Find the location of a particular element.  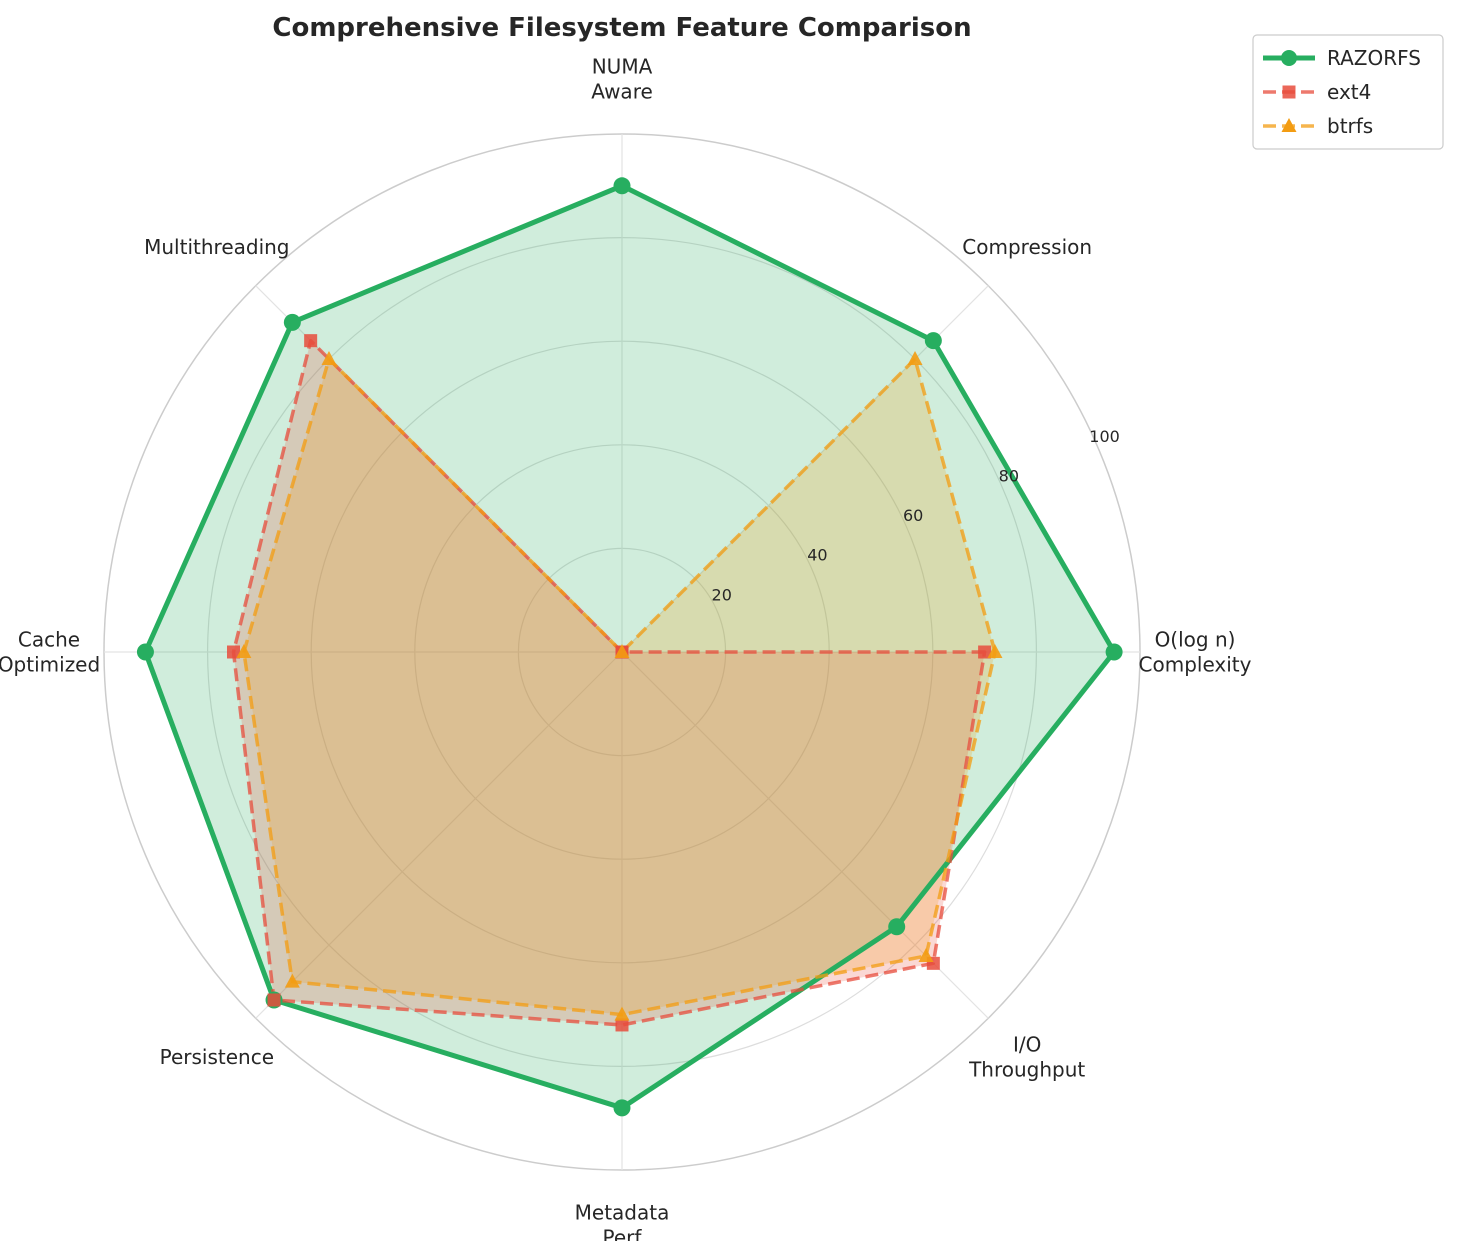

tick-label: 60 is located at coordinates (913, 515).